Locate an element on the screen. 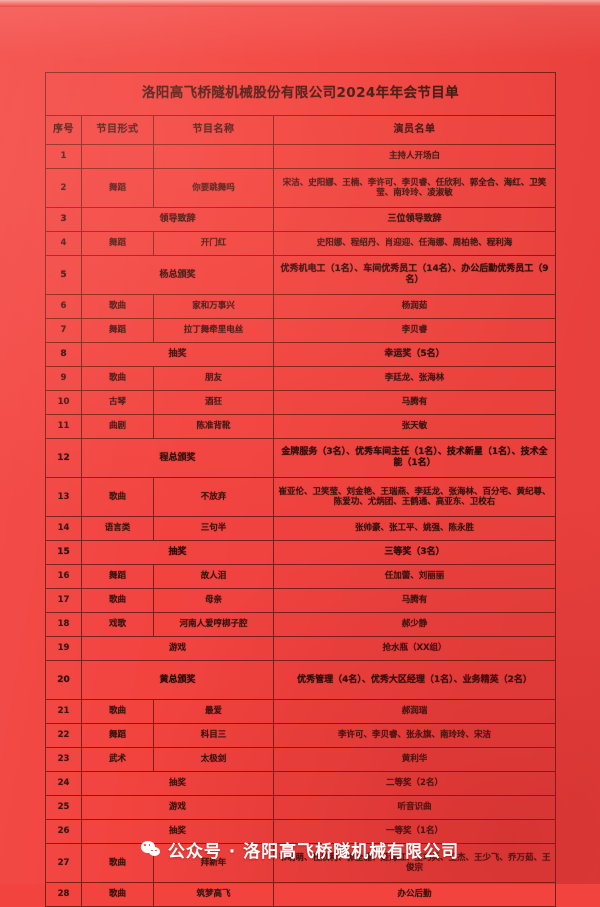 Image resolution: width=600 pixels, height=907 pixels. wechat-icon is located at coordinates (150, 849).